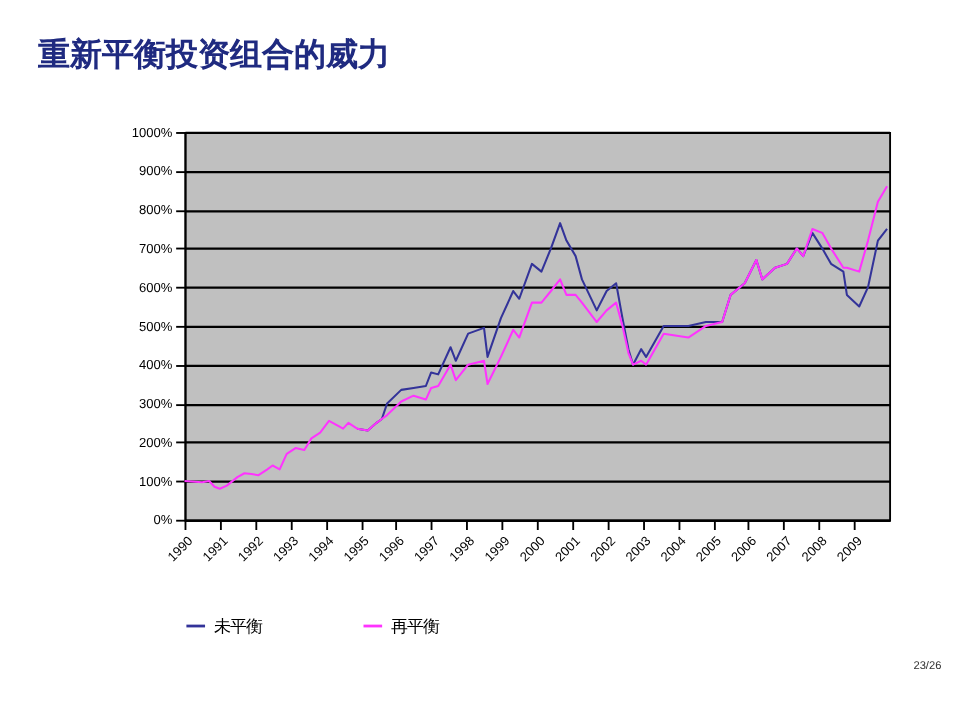  I want to click on chart-title: 重新平衡投资组合的威力, so click(212, 53).